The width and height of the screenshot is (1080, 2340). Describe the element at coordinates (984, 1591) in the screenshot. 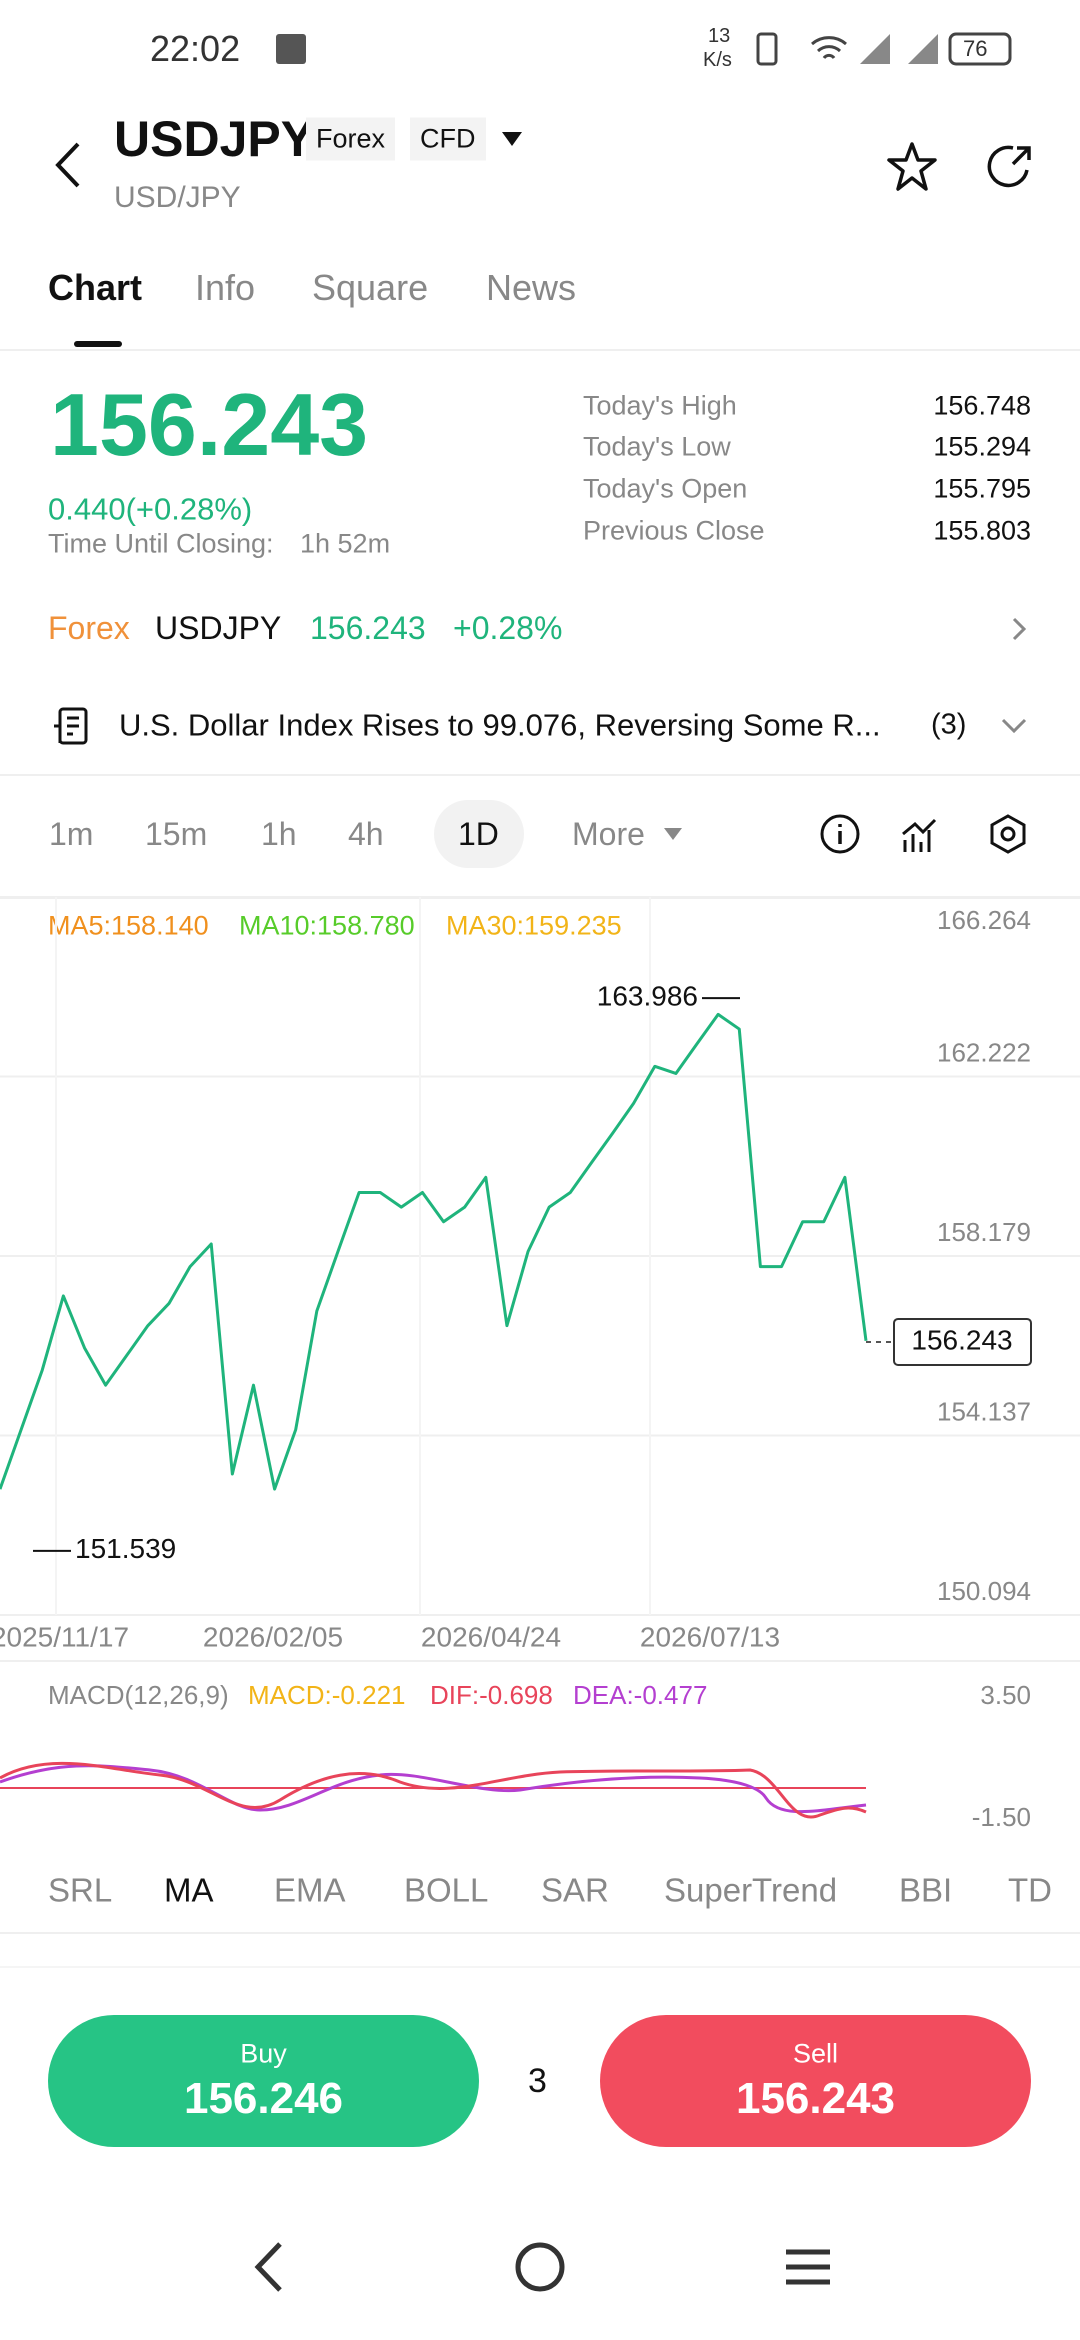

I see `y-tick-label: 150.094` at that location.